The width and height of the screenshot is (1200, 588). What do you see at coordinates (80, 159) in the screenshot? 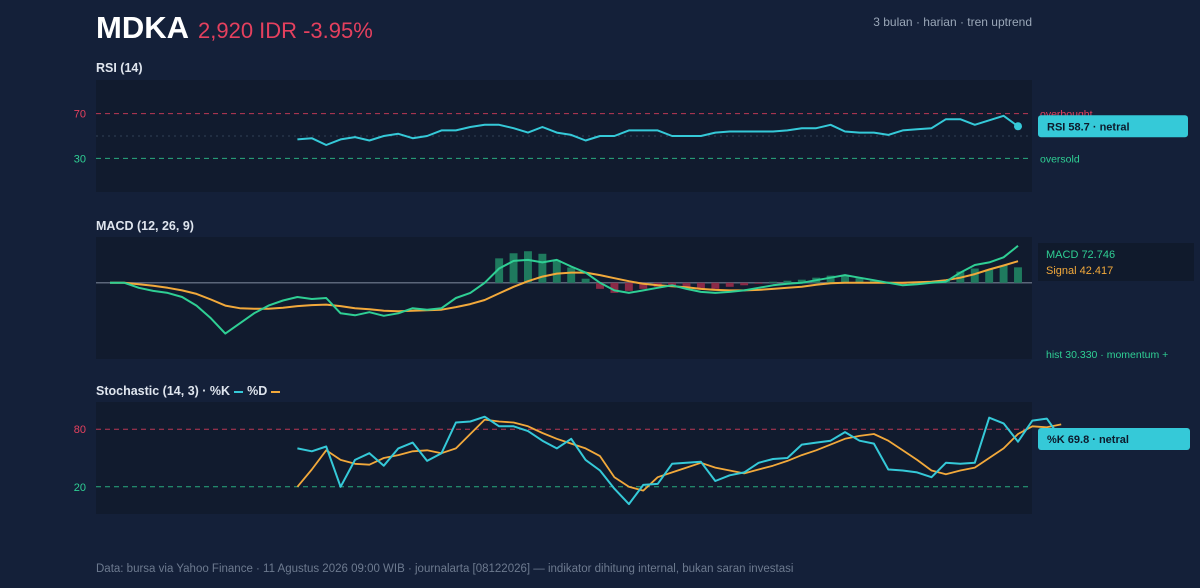
I see `rsi-y-tick-30: 30` at bounding box center [80, 159].